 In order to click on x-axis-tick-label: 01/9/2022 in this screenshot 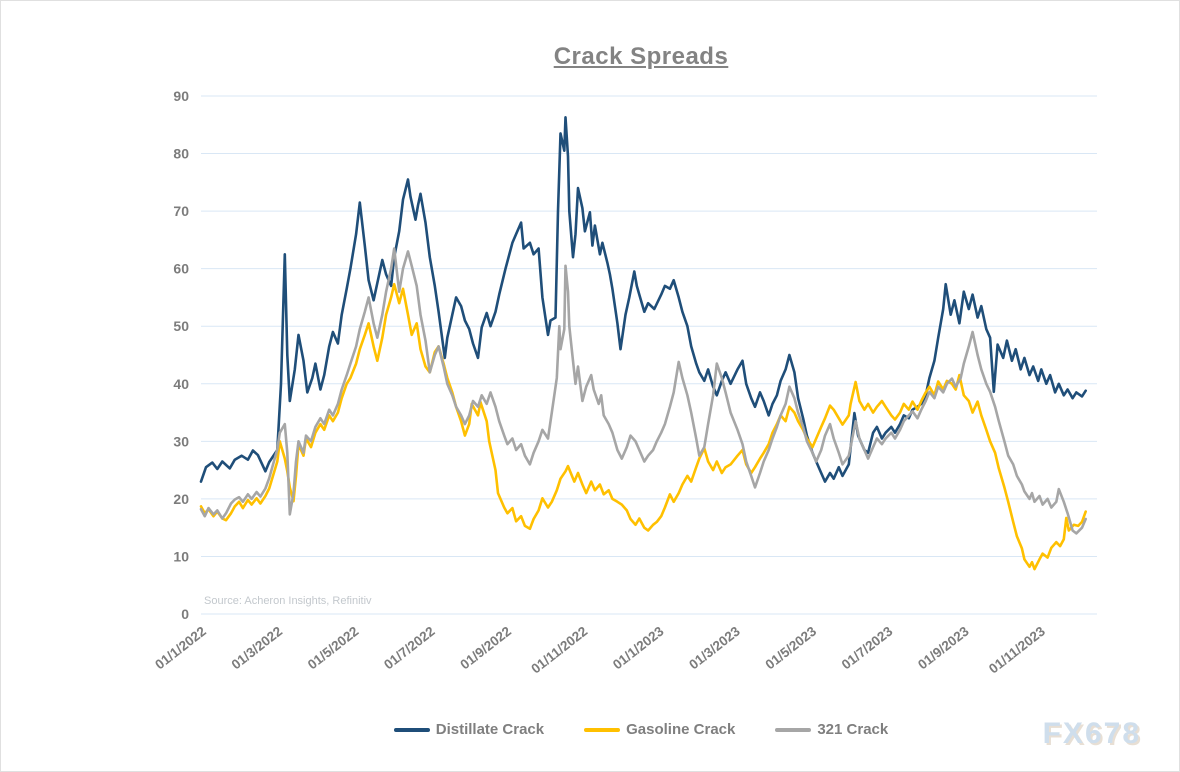, I will do `click(485, 648)`.